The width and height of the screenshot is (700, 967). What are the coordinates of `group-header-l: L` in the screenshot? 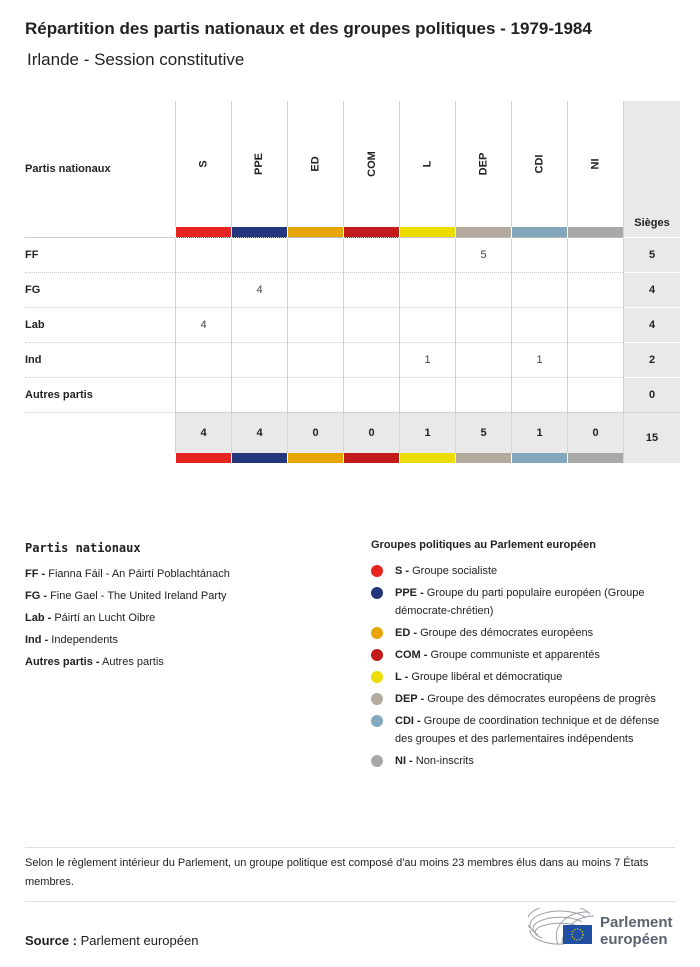 It's located at (427, 164).